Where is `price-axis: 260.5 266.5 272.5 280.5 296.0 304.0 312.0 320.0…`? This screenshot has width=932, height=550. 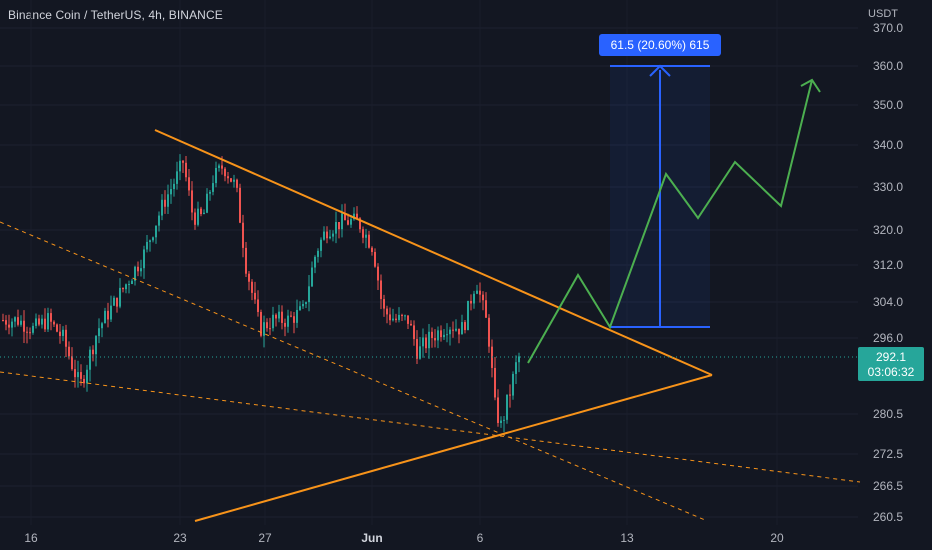
price-axis: 260.5 266.5 272.5 280.5 296.0 304.0 312.0 320.0… is located at coordinates (888, 272).